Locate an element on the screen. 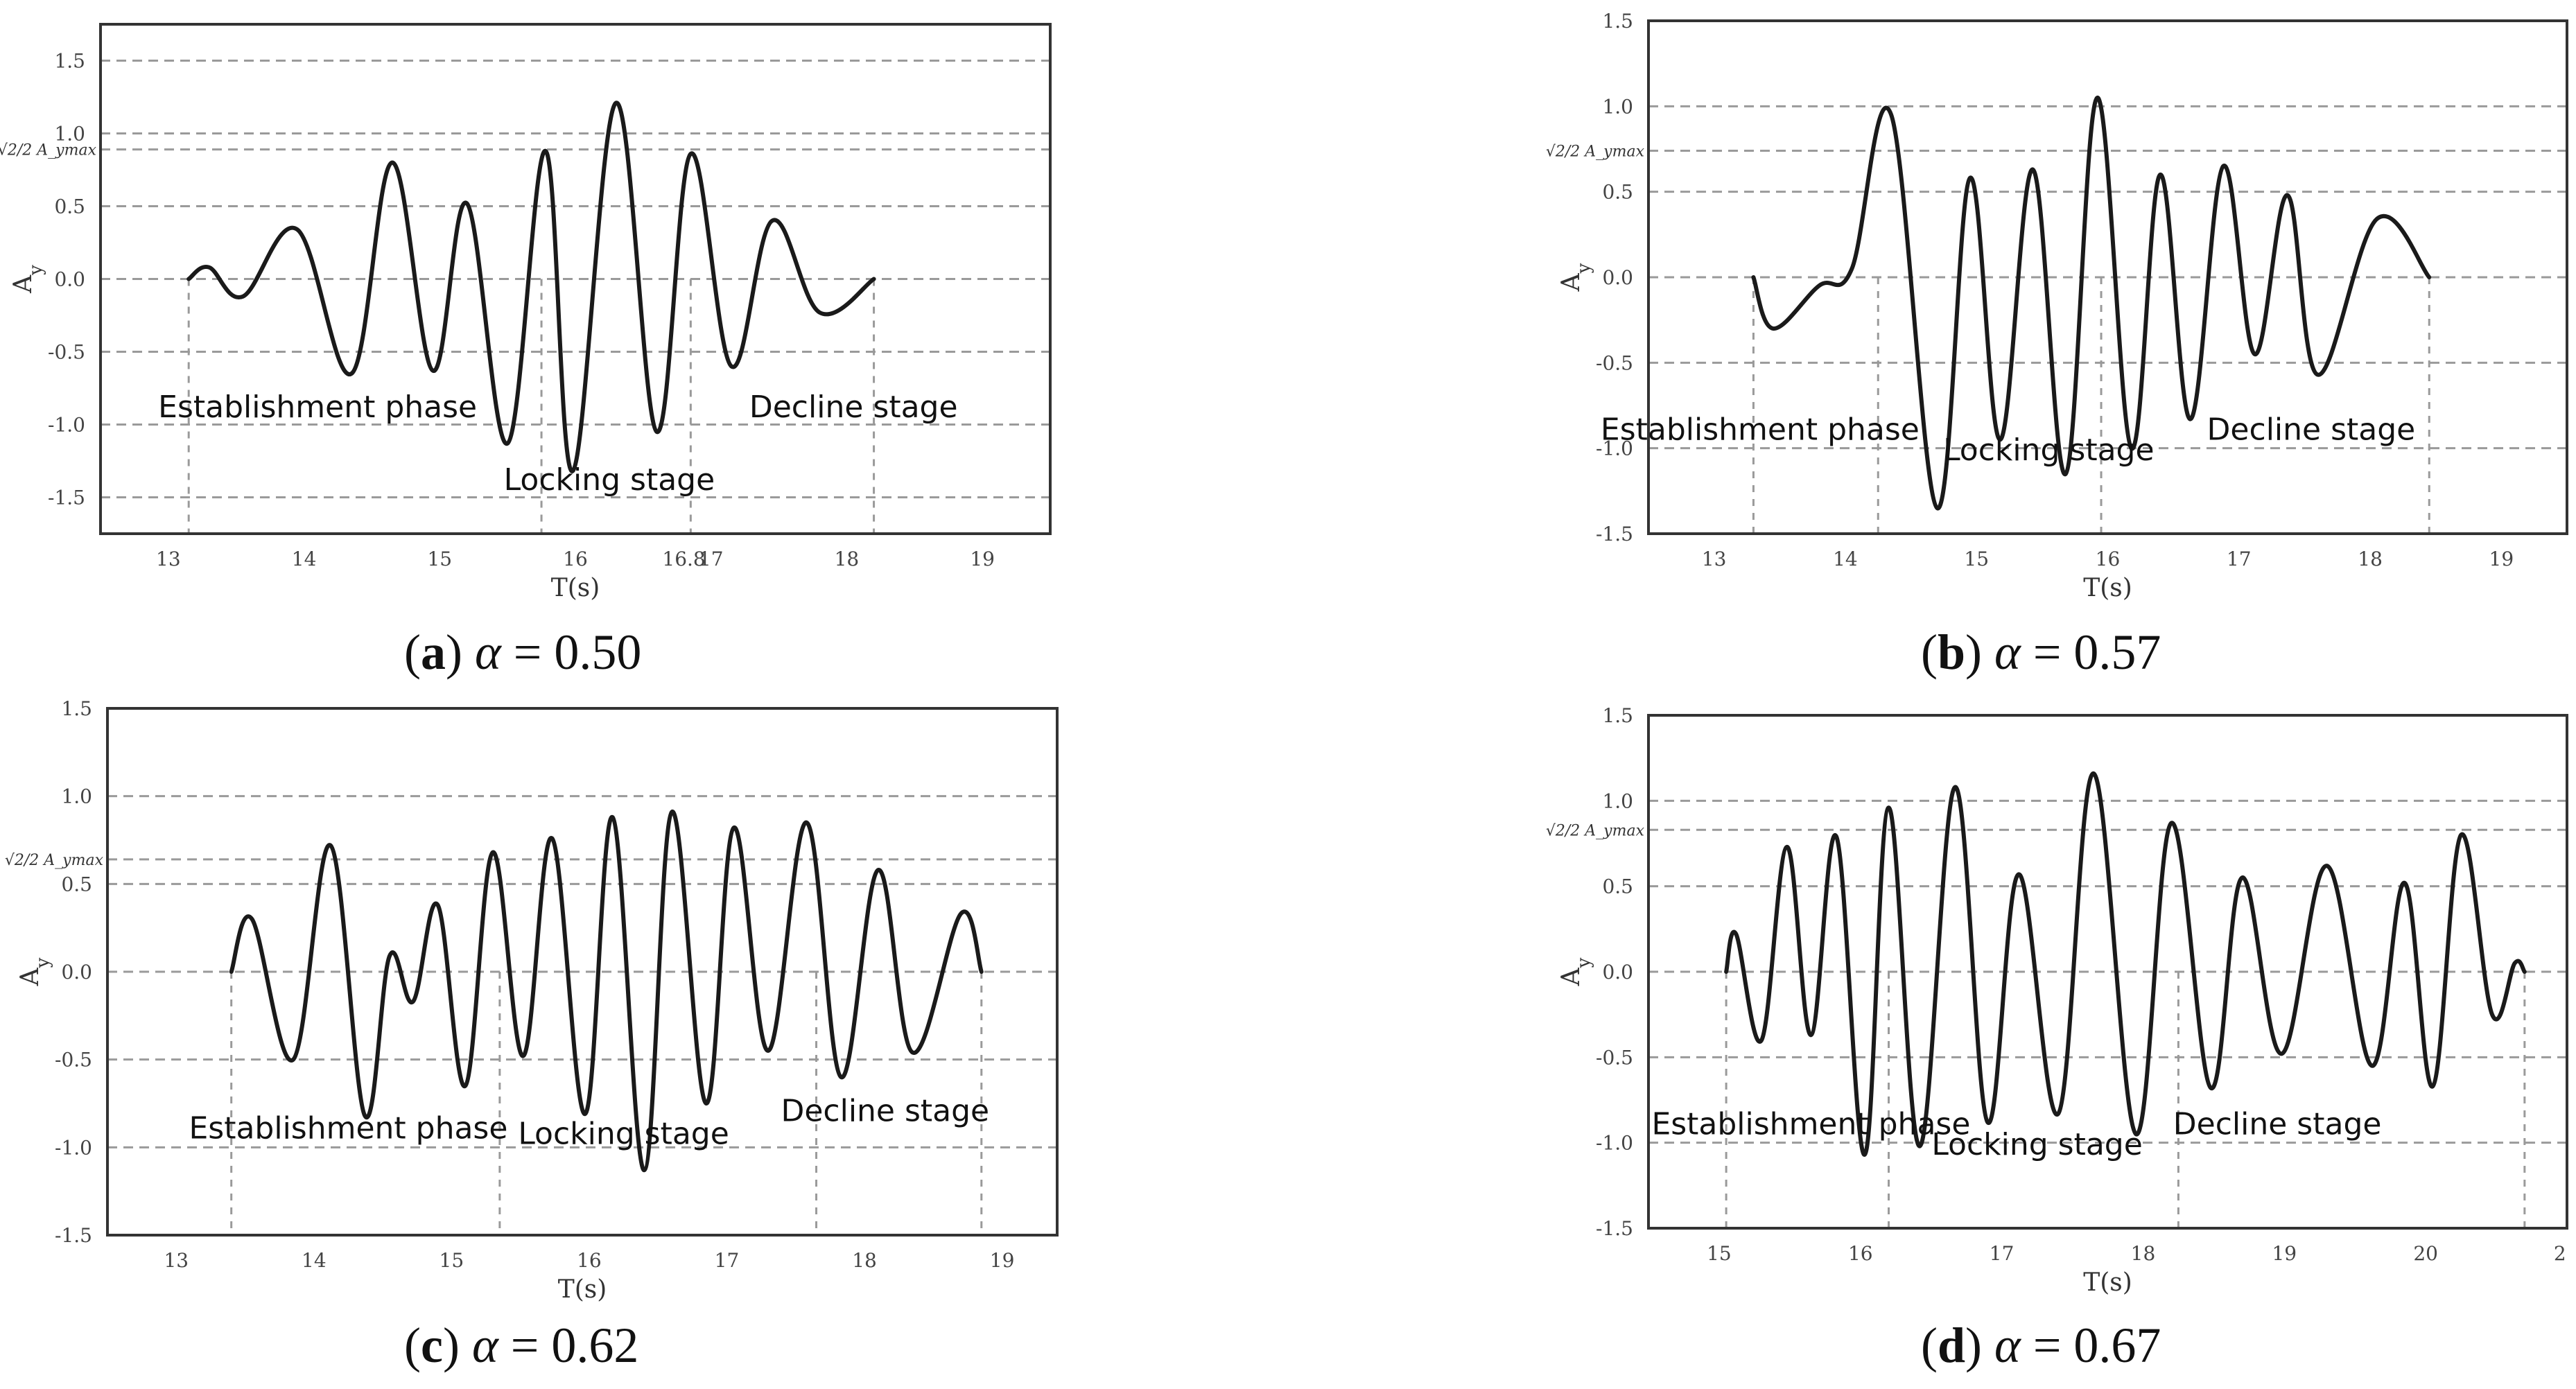 The width and height of the screenshot is (2576, 1389). caption-b-value: = 0.57 is located at coordinates (2090, 652).